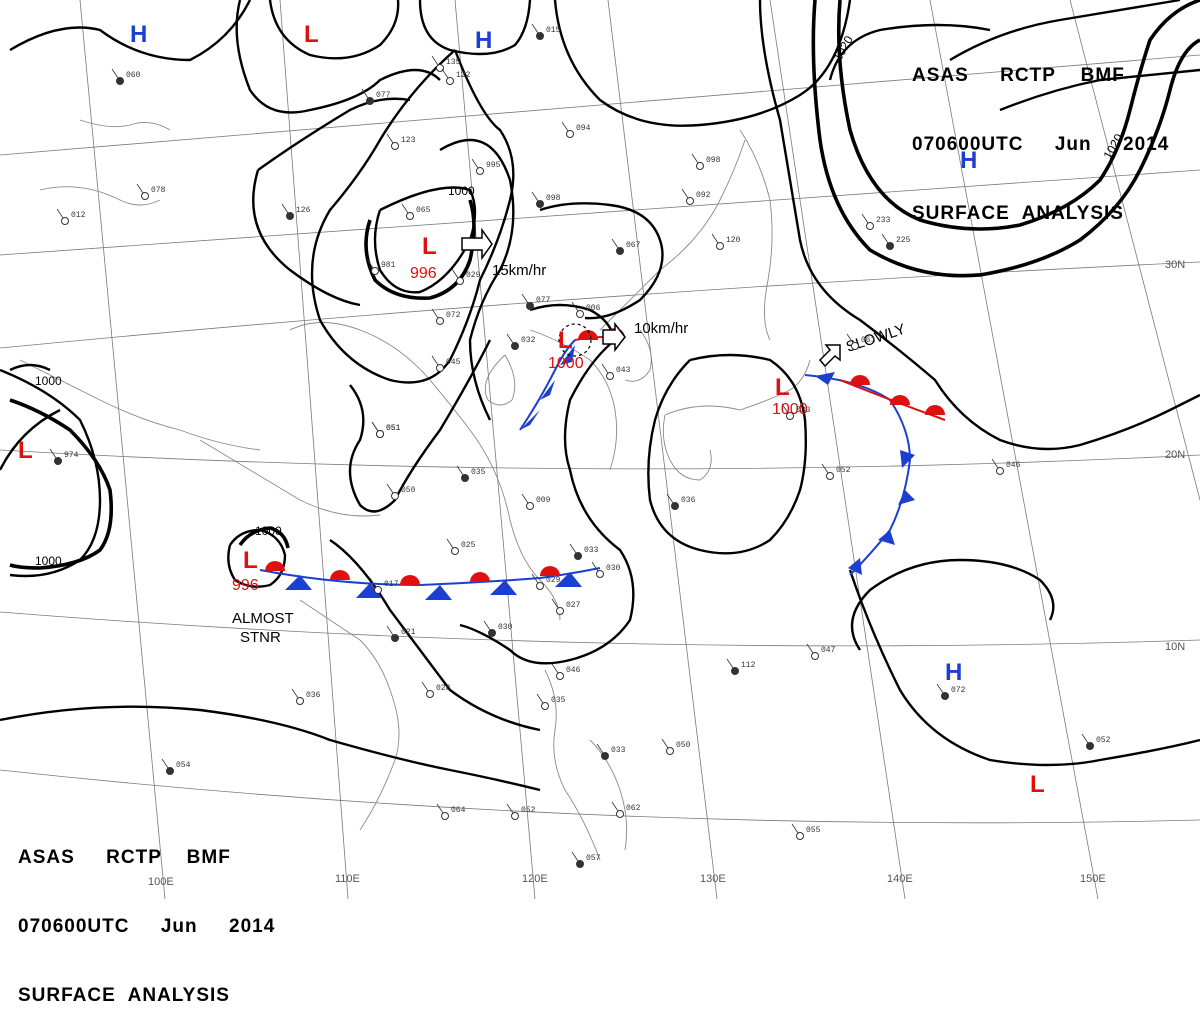 The height and width of the screenshot is (1030, 1200). Describe the element at coordinates (565, 340) in the screenshot. I see `low-pressure-symbol: L` at that location.